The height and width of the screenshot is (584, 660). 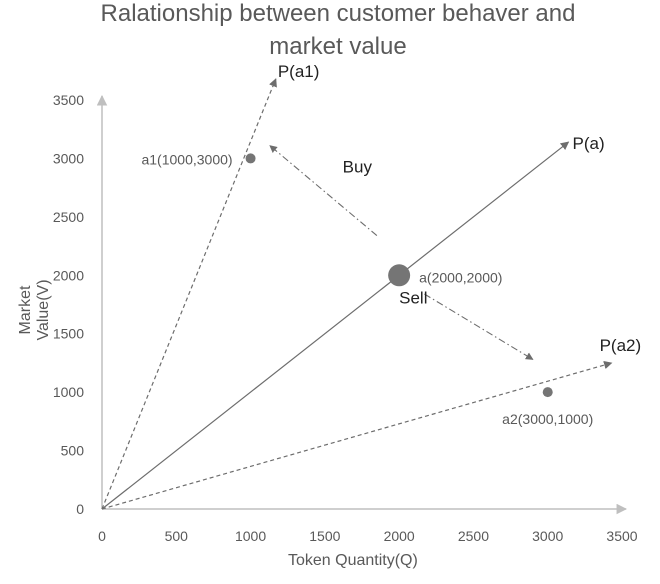 I want to click on ray-label: P(a1), so click(x=299, y=71).